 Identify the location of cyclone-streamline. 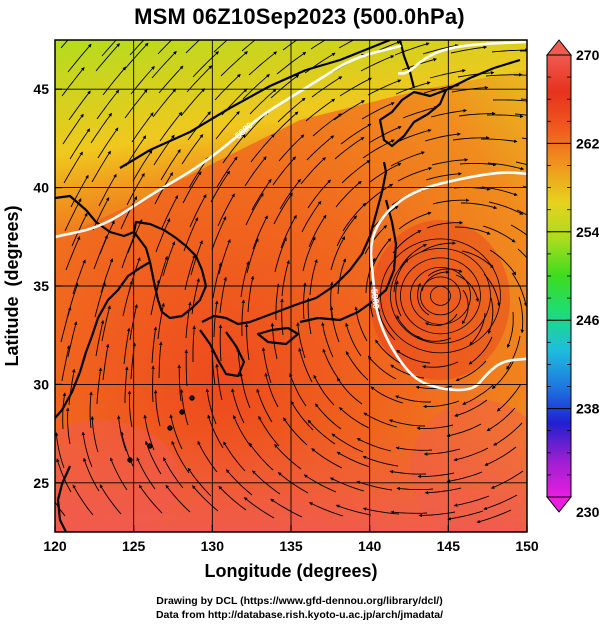
(440, 296).